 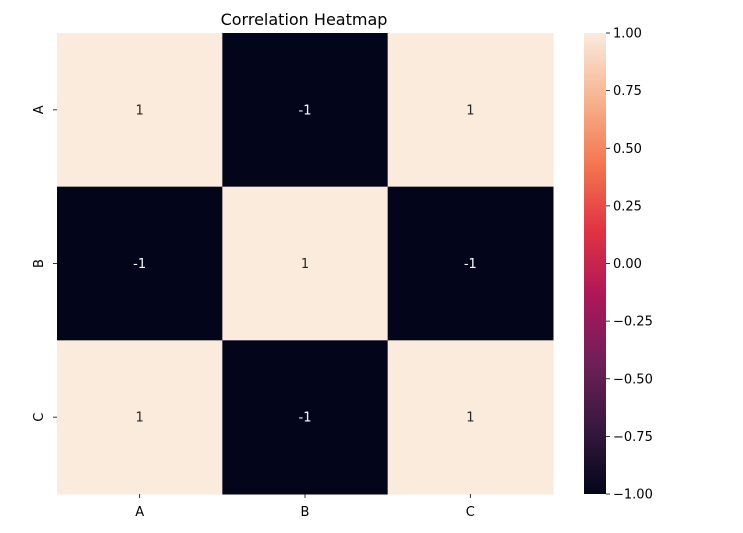 I want to click on cell-annotation-A-A: 1, so click(x=140, y=110).